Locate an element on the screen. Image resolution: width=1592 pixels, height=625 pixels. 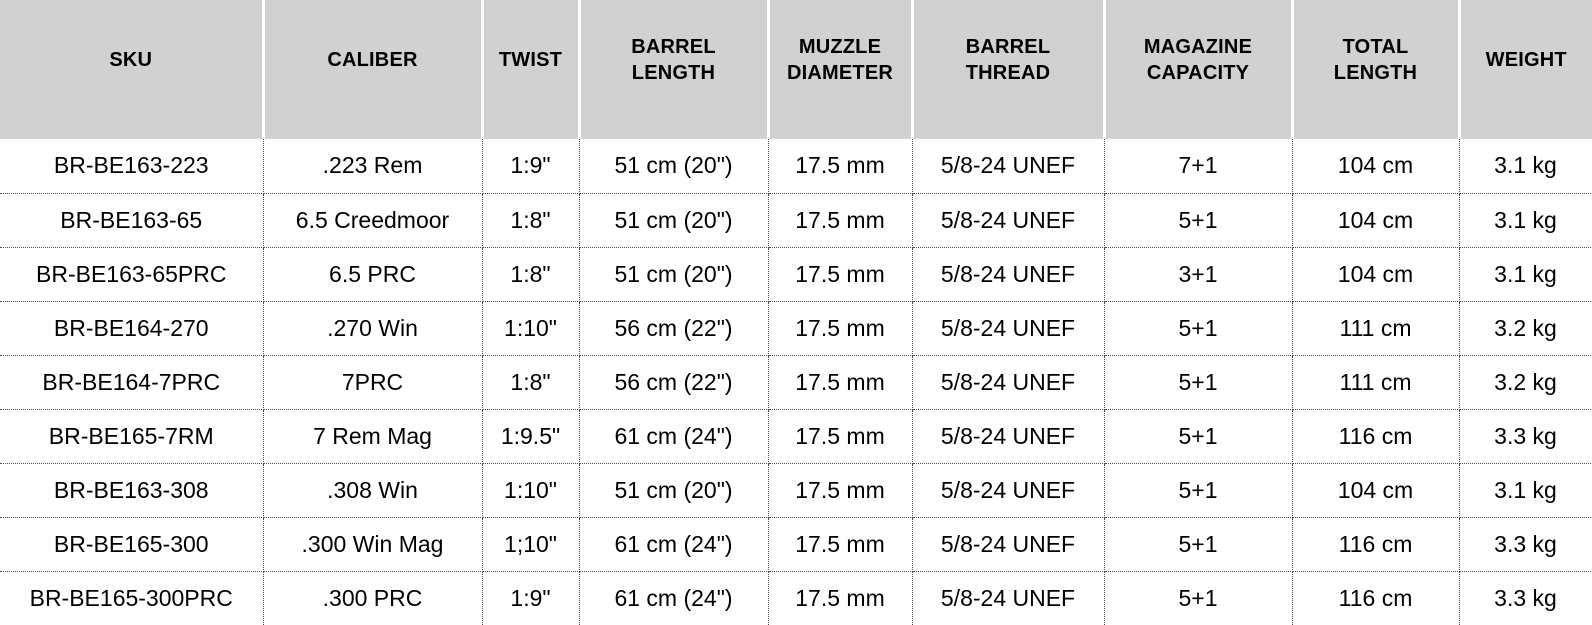
cell-caliber: 6.5 PRC is located at coordinates (373, 274).